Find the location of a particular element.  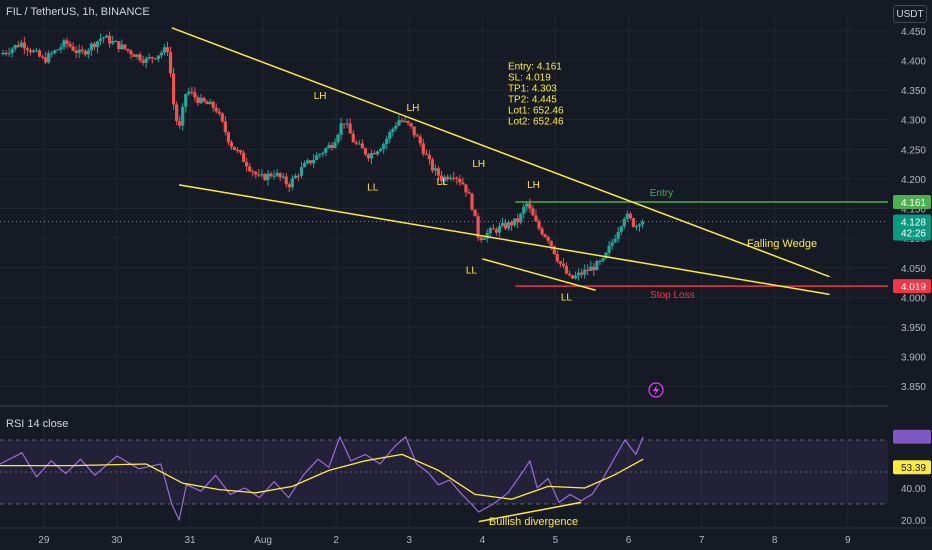

wedge-line is located at coordinates (504, 240).